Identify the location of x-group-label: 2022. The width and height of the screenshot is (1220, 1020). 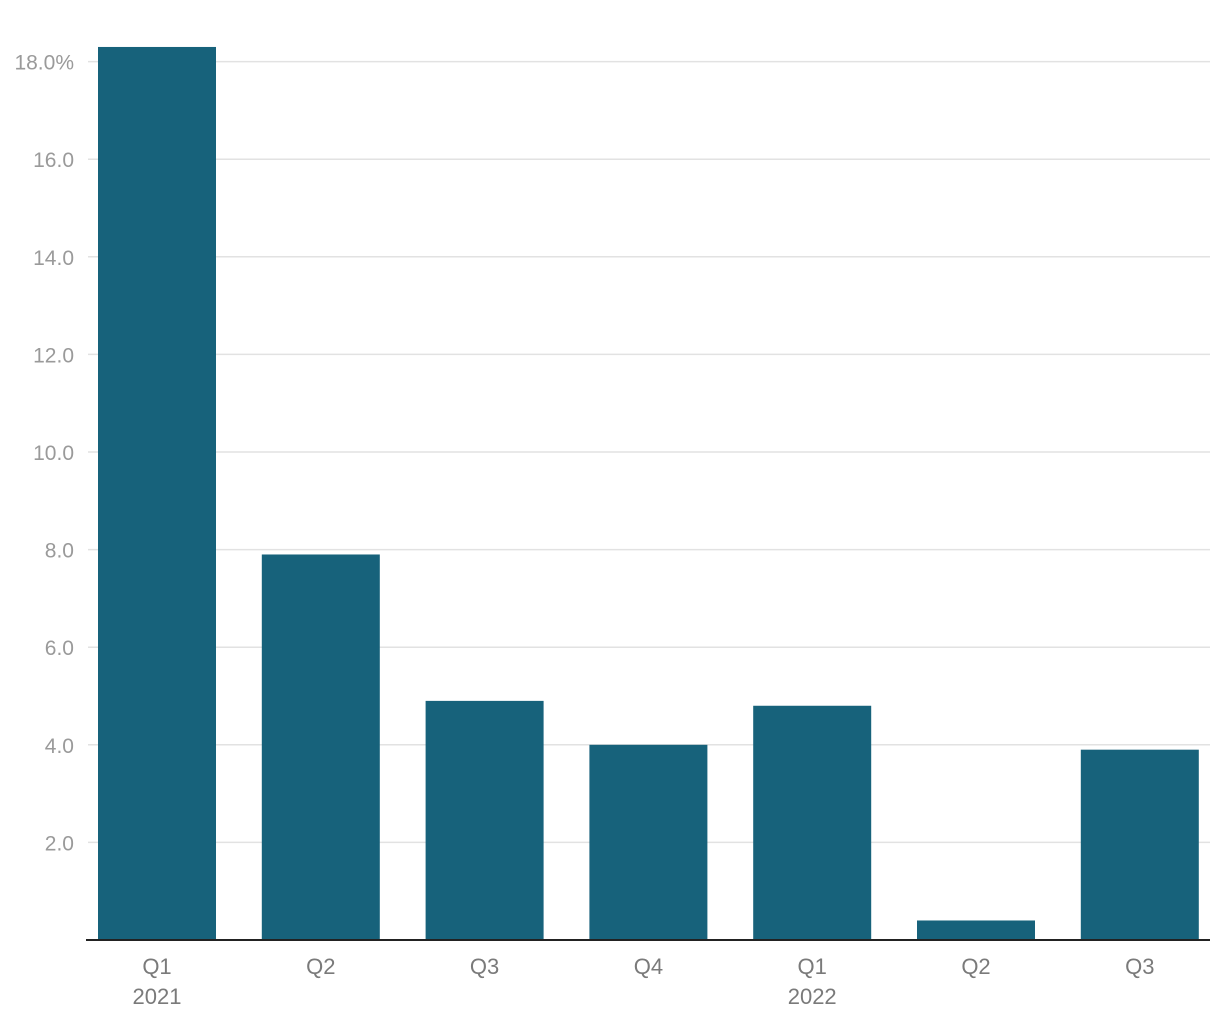
(812, 996).